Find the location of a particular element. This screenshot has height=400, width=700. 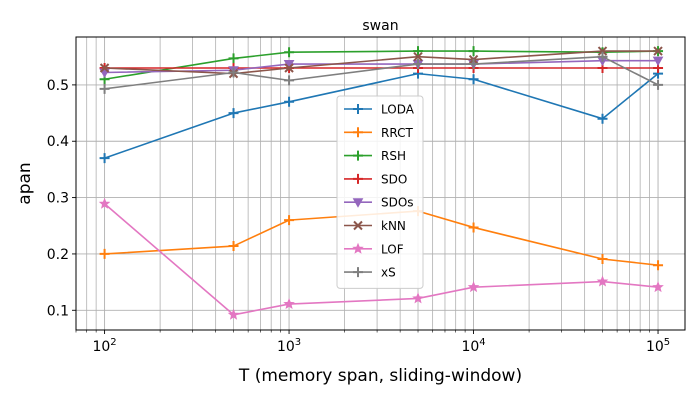

legend-item-sdos: SDOs is located at coordinates (379, 203).